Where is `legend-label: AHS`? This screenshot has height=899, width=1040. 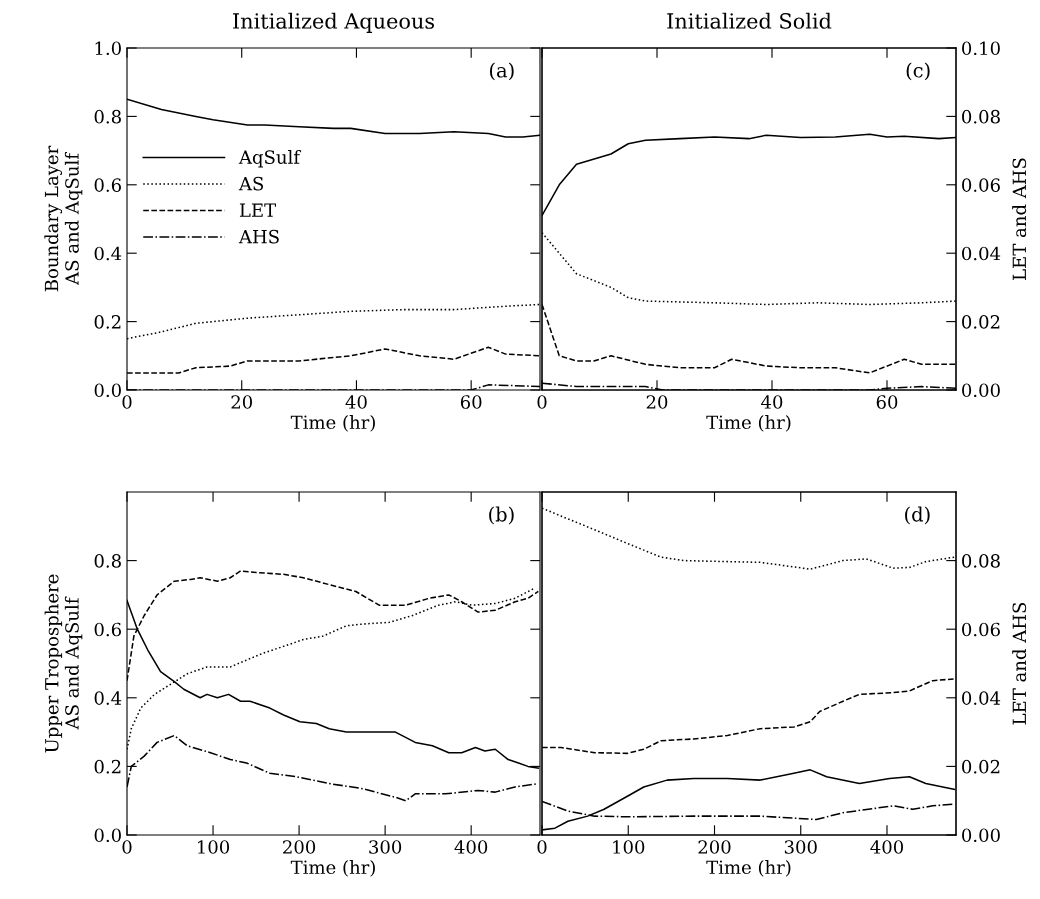
legend-label: AHS is located at coordinates (258, 236).